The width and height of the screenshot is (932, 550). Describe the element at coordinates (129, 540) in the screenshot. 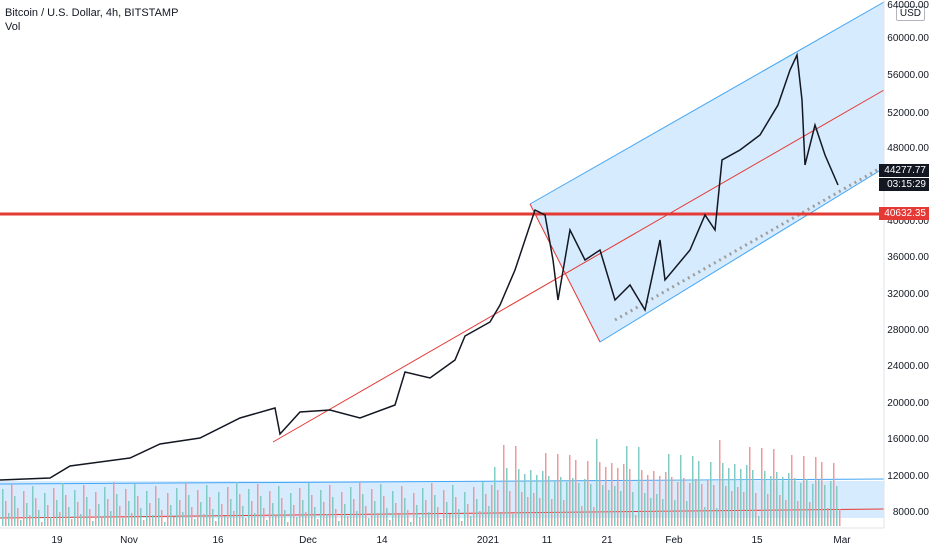

I see `time-axis-label: Nov` at that location.